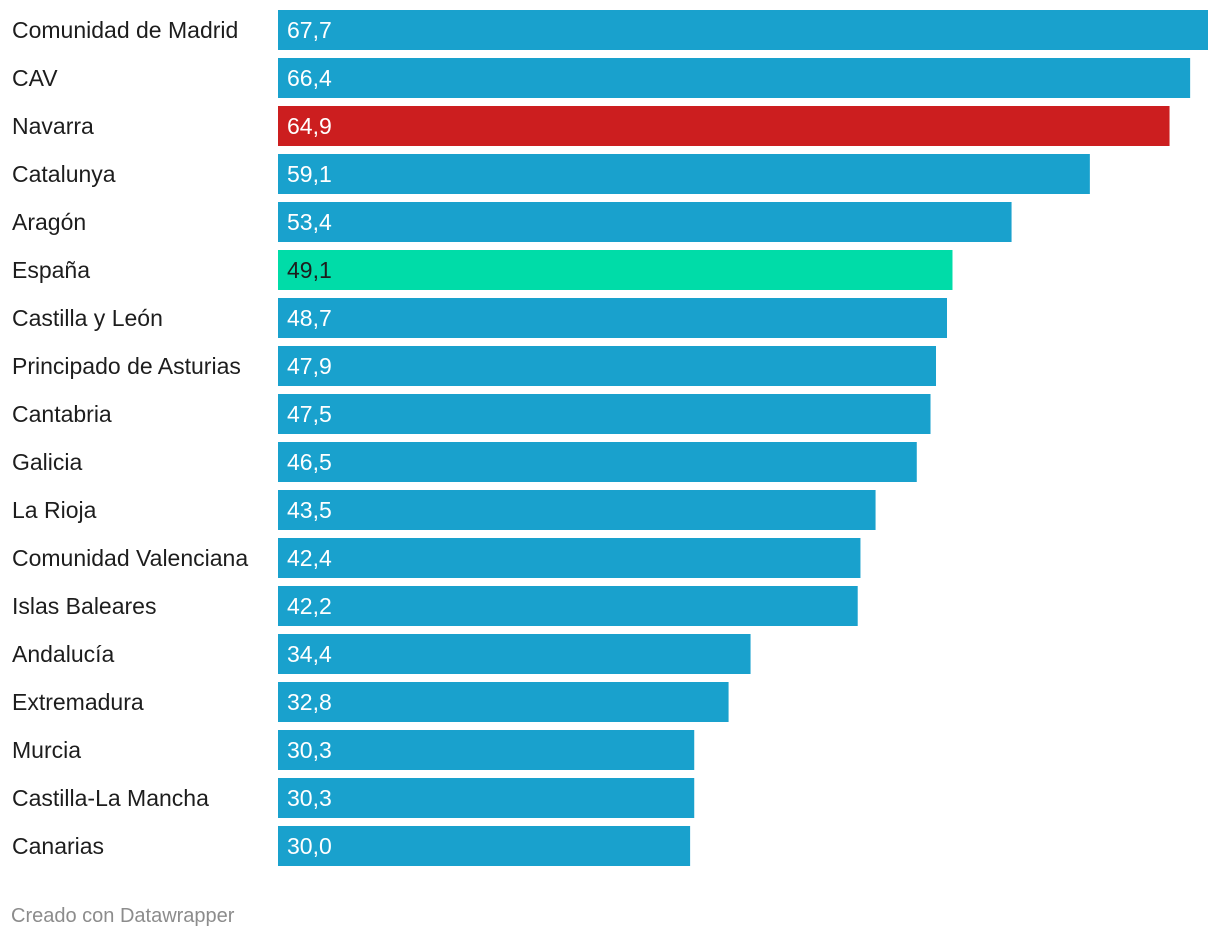 The height and width of the screenshot is (942, 1220). I want to click on category-label: Islas Baleares, so click(84, 606).